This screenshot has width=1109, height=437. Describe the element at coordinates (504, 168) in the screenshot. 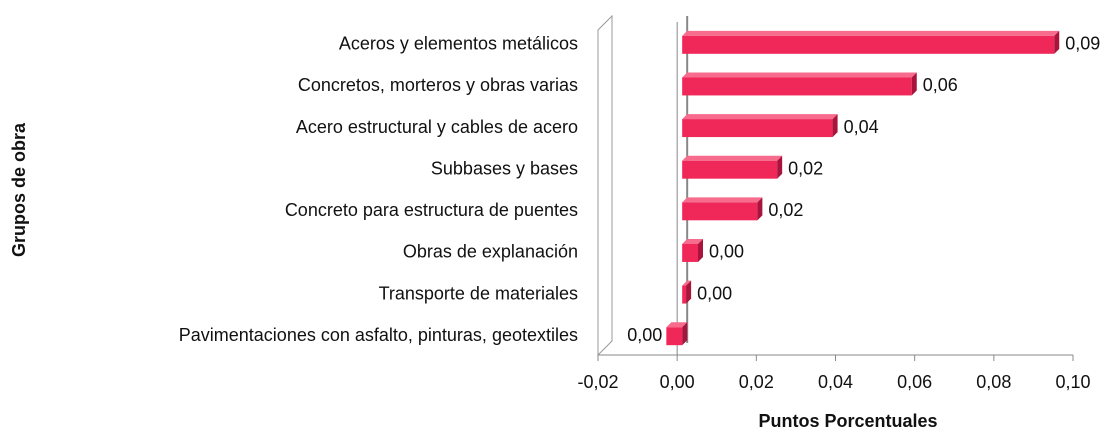

I see `y-tick-label: Subbases y bases` at that location.